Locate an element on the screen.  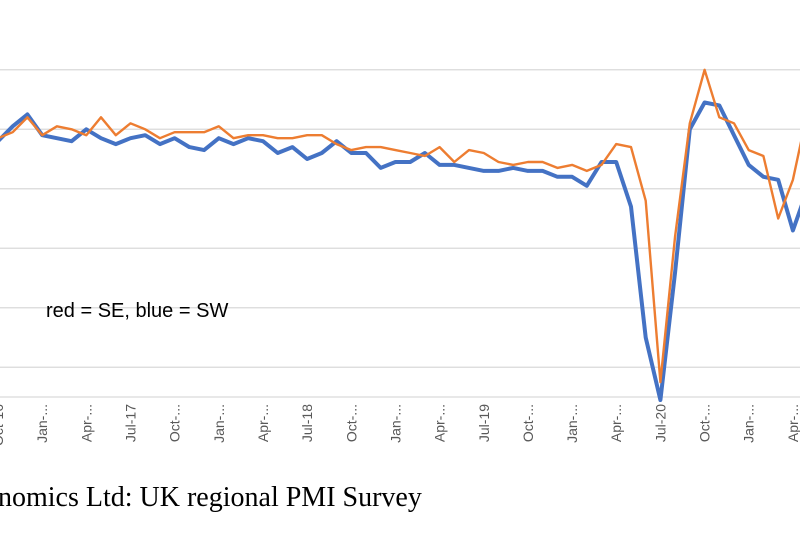
series-annotation: red = SE, blue = SW is located at coordinates (137, 311).